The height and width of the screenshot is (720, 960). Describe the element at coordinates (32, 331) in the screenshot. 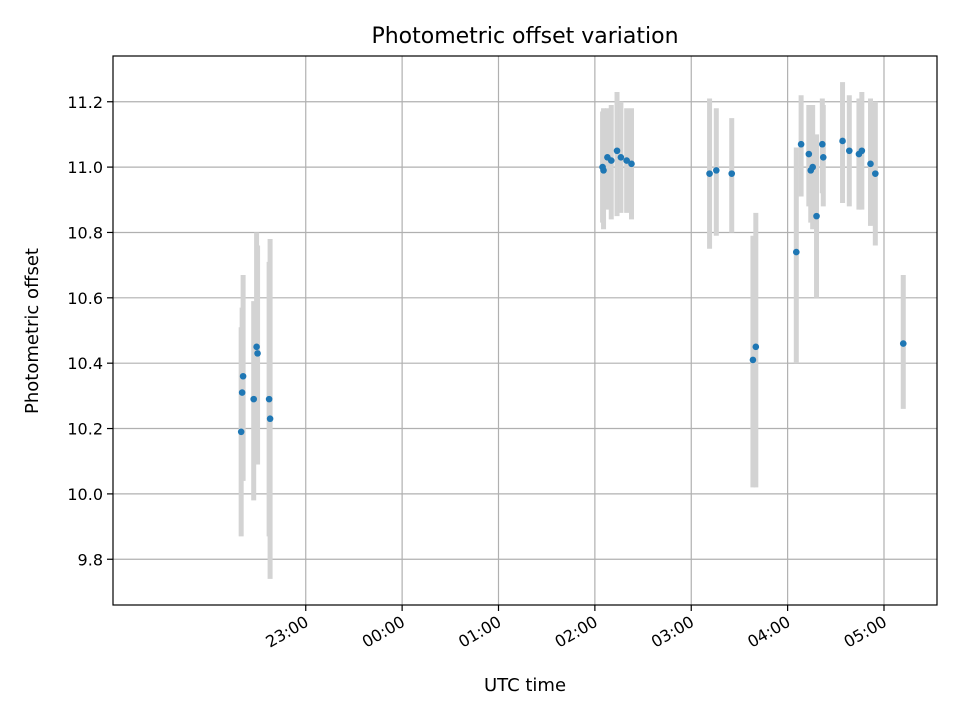

I see `y-axis-label: Photometric offset` at that location.